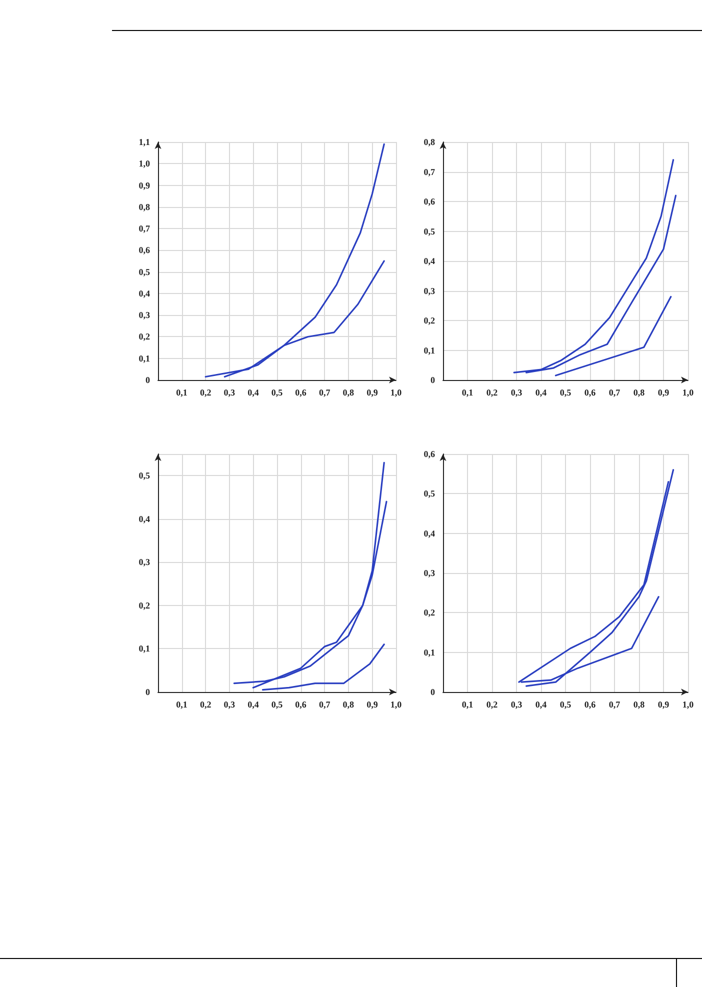  Describe the element at coordinates (144, 142) in the screenshot. I see `y-tick-label: 1,1` at that location.